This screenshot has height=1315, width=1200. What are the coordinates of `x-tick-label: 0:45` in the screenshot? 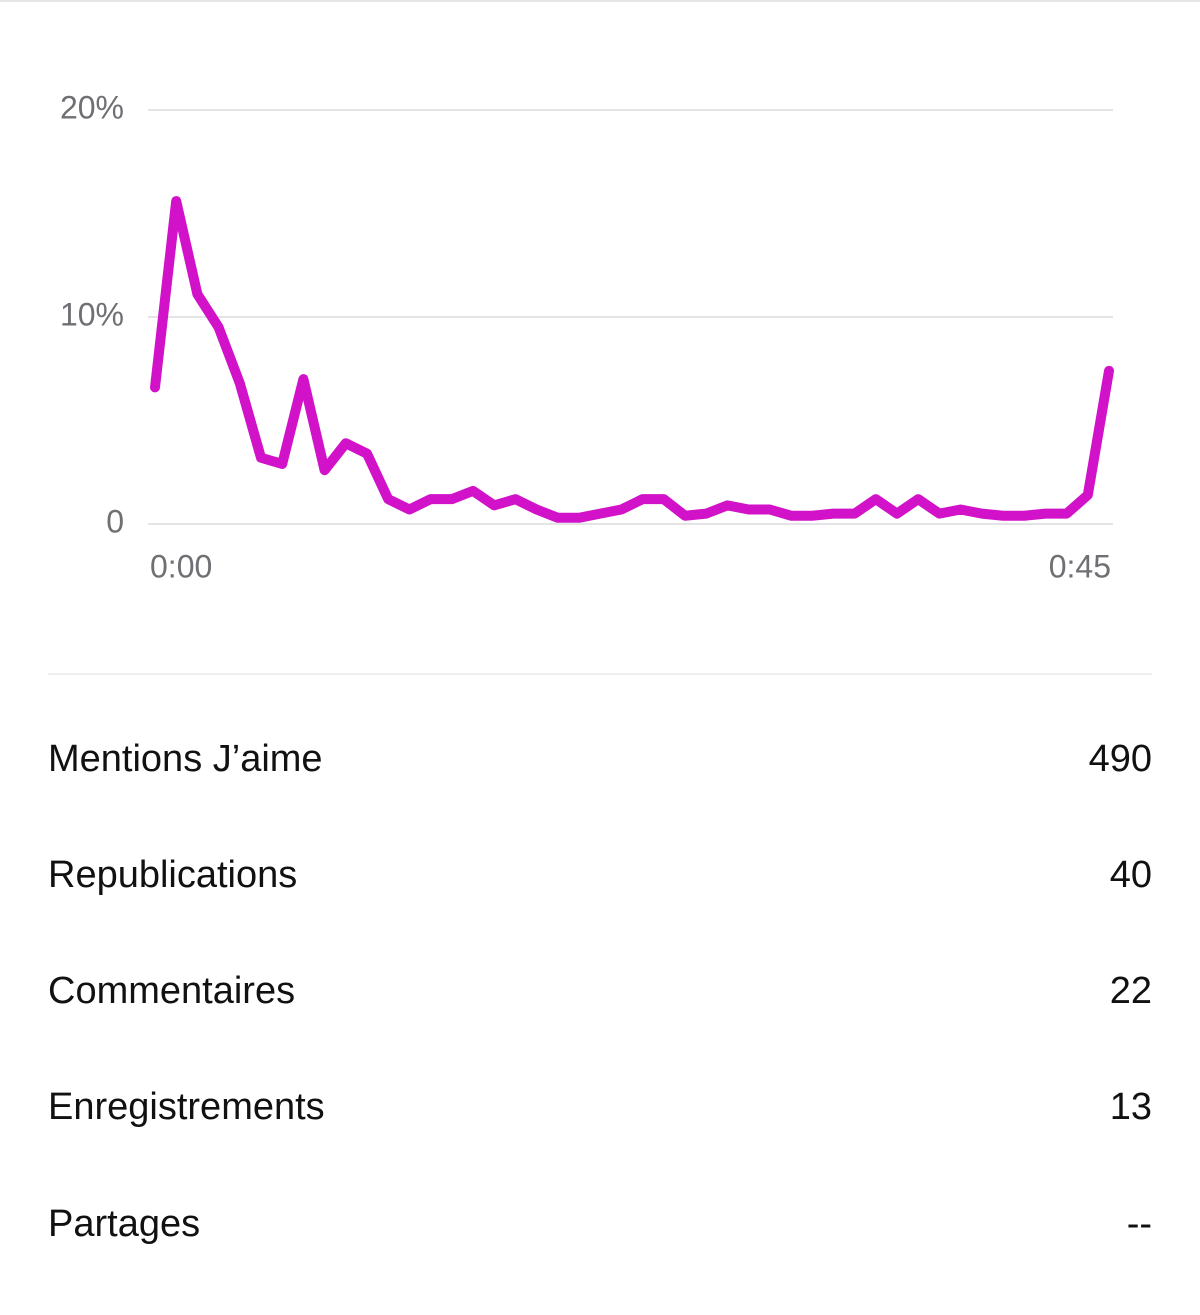 It's located at (1080, 566).